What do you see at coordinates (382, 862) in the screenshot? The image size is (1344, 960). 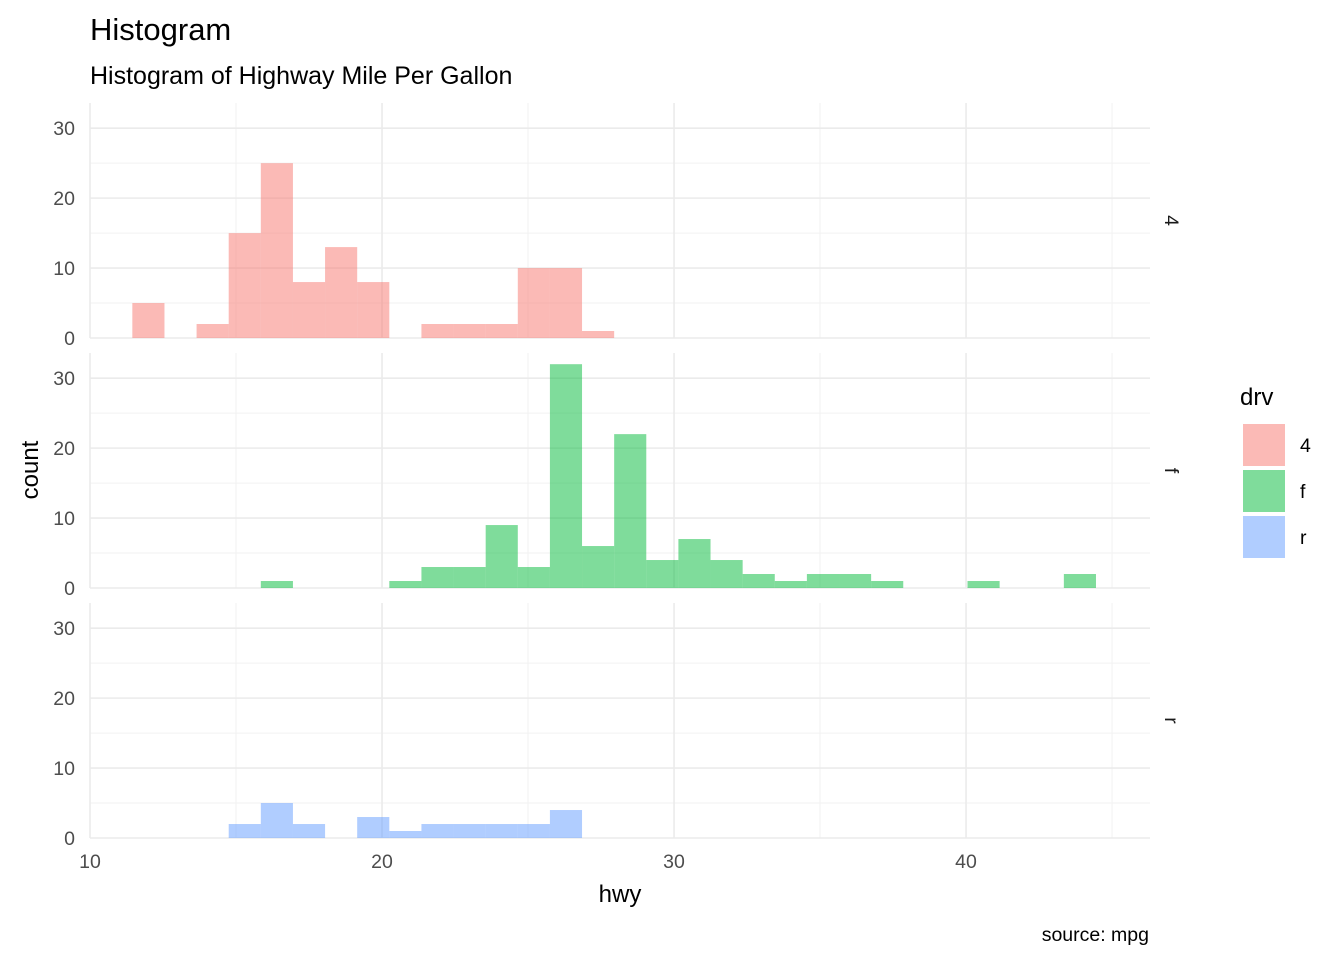 I see `x-tick-label: 20` at bounding box center [382, 862].